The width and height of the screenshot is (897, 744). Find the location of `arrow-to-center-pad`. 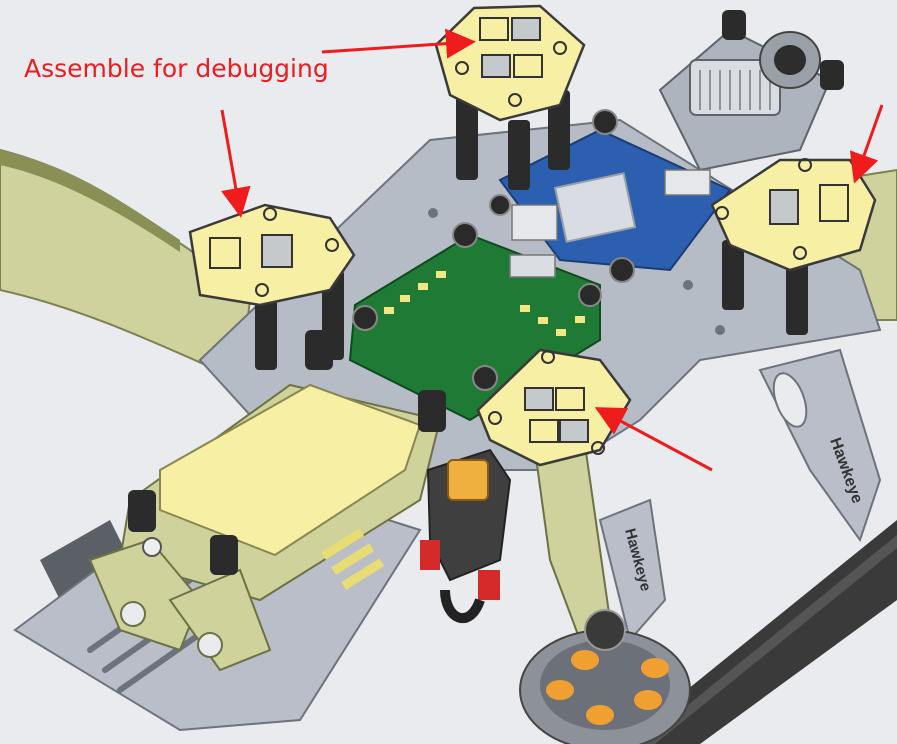

arrow-to-center-pad is located at coordinates (653, 439).